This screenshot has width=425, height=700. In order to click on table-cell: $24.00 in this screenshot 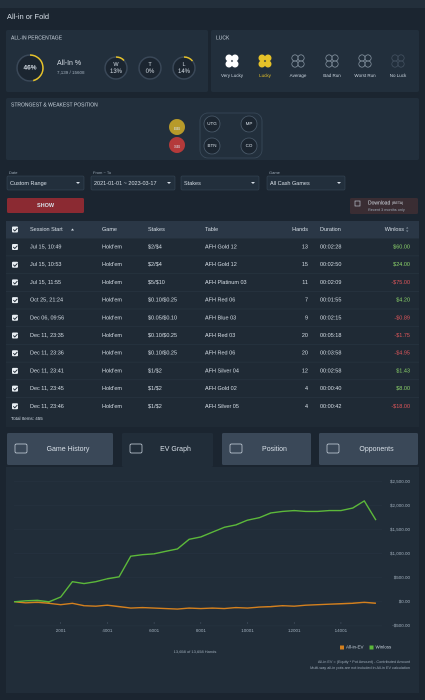, I will do `click(401, 265)`.